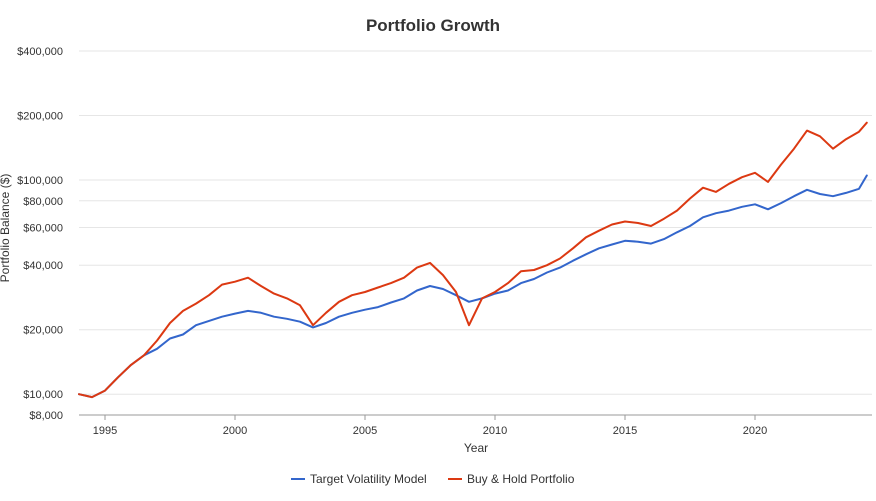 This screenshot has height=501, width=876. Describe the element at coordinates (755, 431) in the screenshot. I see `x-tick-label: 2020` at that location.